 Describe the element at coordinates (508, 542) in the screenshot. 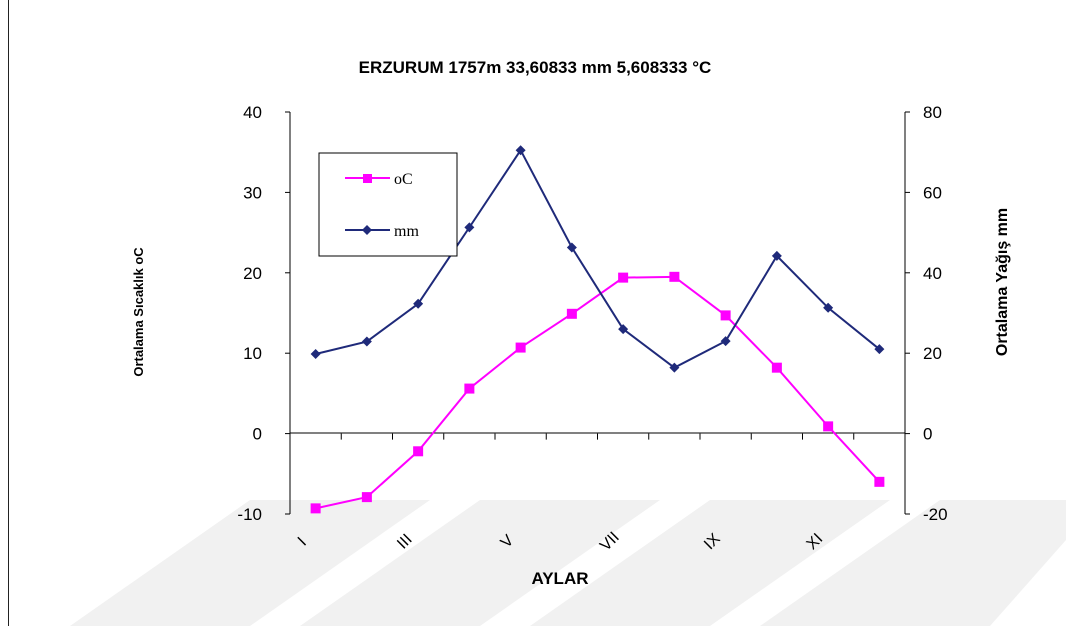

I see `x-tick-label: V` at that location.